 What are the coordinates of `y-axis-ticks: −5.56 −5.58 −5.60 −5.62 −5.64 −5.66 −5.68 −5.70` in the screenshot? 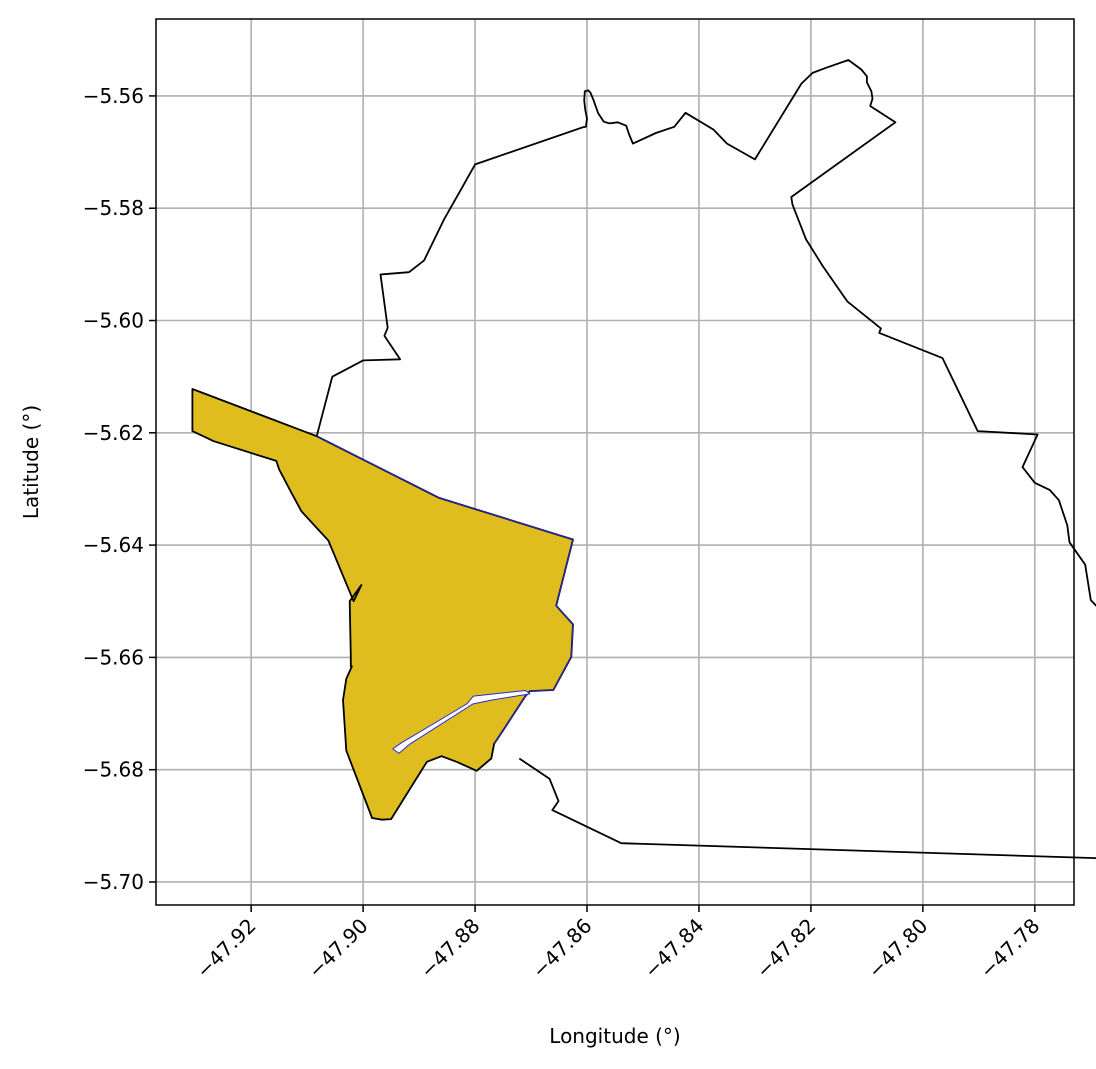 It's located at (119, 489).